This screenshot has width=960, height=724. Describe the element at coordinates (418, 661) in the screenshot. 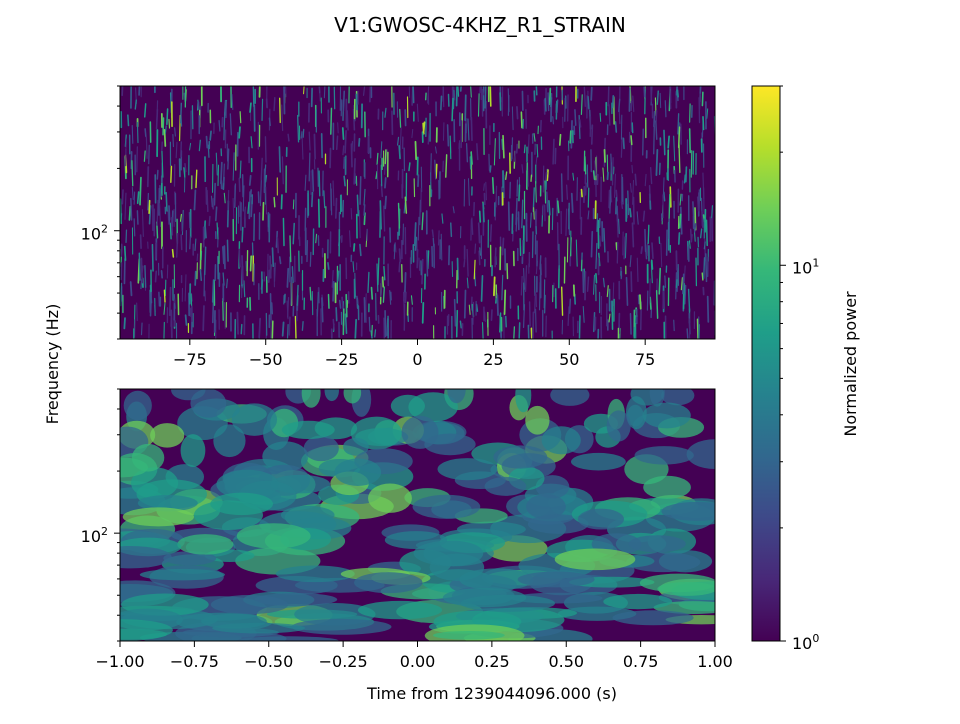

I see `x-tick-label: 0.00` at that location.